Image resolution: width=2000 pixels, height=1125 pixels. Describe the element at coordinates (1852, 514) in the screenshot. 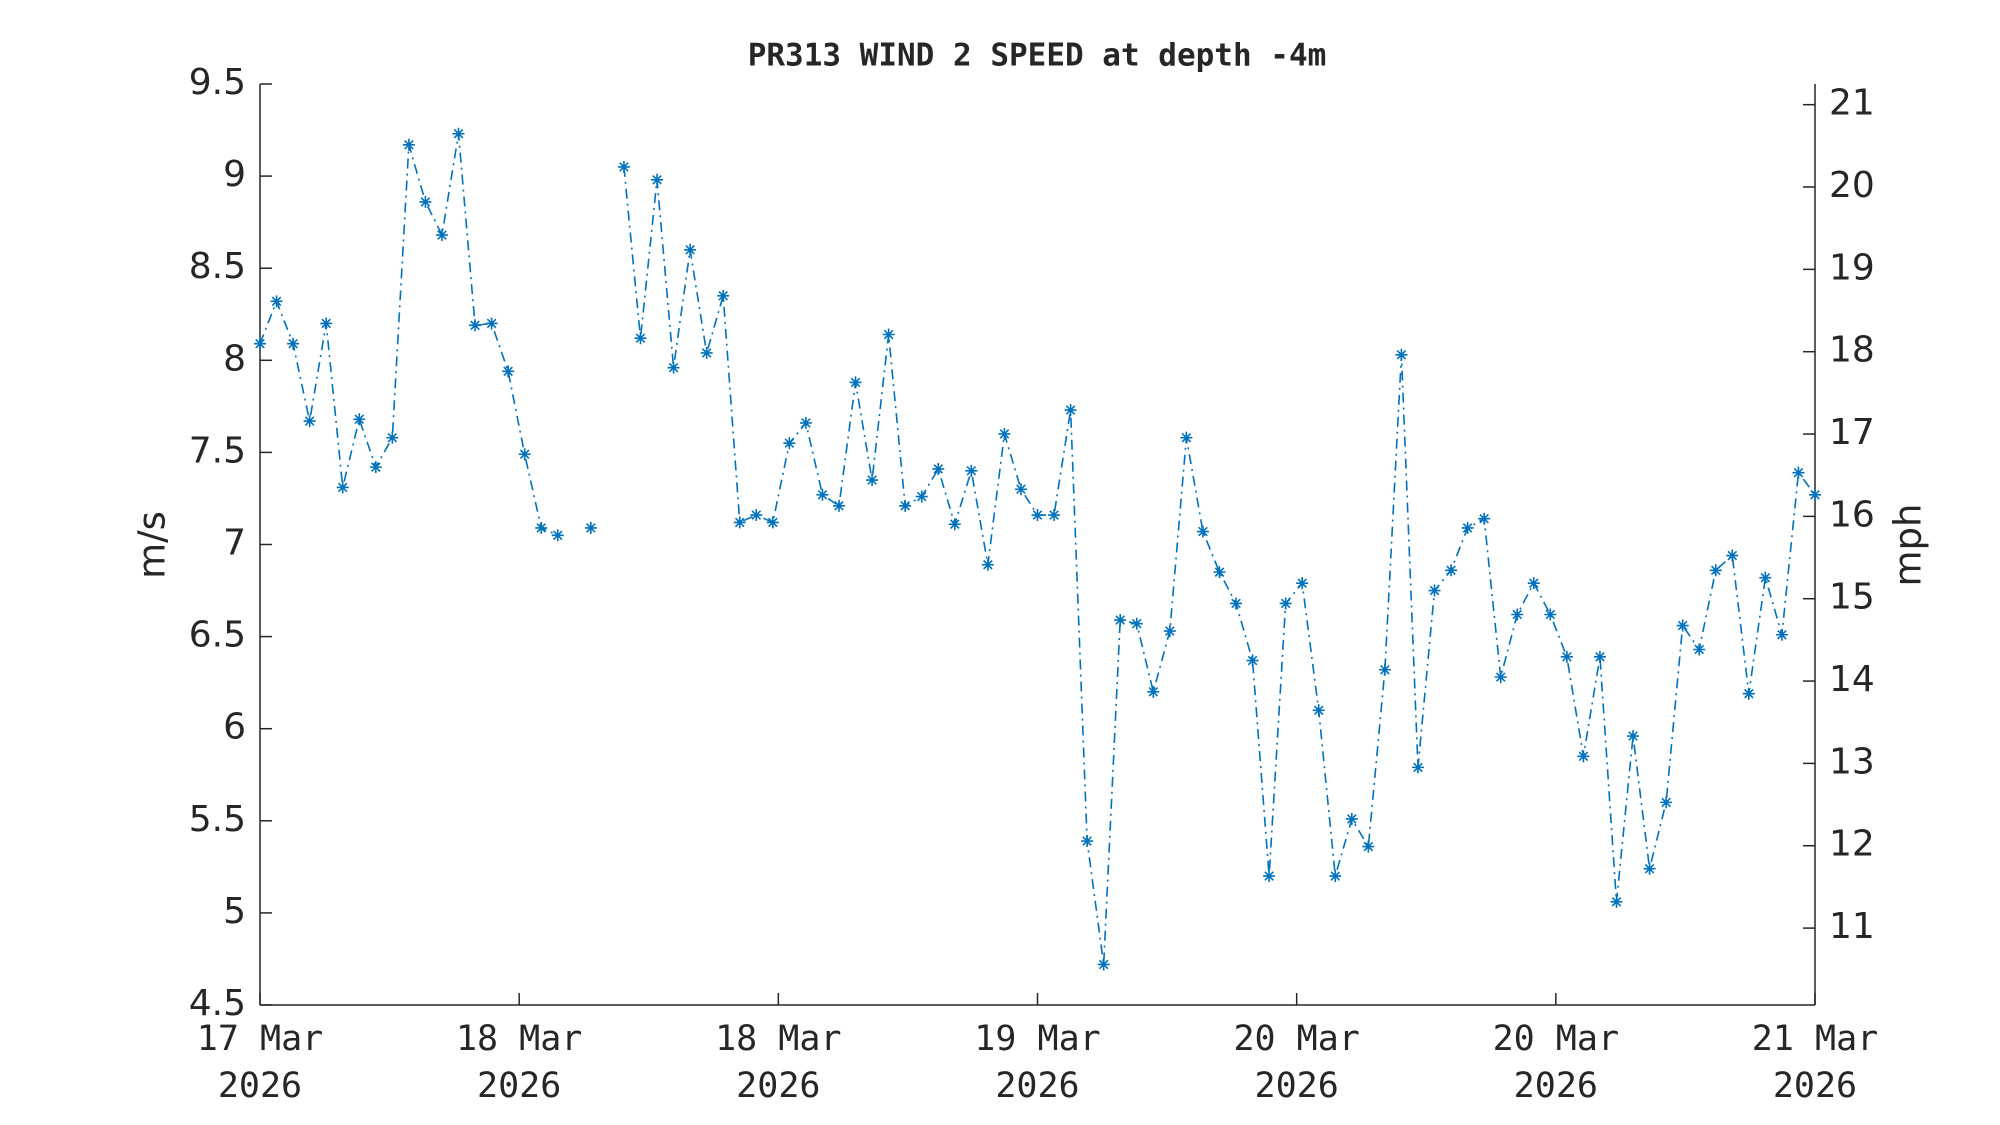

I see `y2-tick-label: 16` at that location.